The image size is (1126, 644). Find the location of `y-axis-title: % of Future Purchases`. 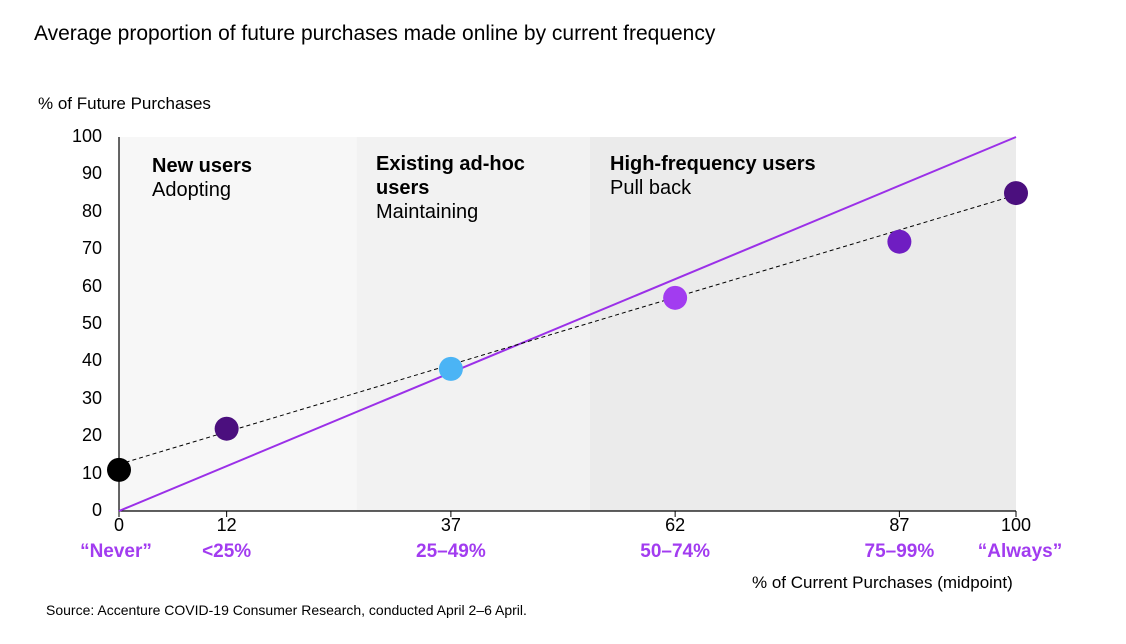

y-axis-title: % of Future Purchases is located at coordinates (124, 103).